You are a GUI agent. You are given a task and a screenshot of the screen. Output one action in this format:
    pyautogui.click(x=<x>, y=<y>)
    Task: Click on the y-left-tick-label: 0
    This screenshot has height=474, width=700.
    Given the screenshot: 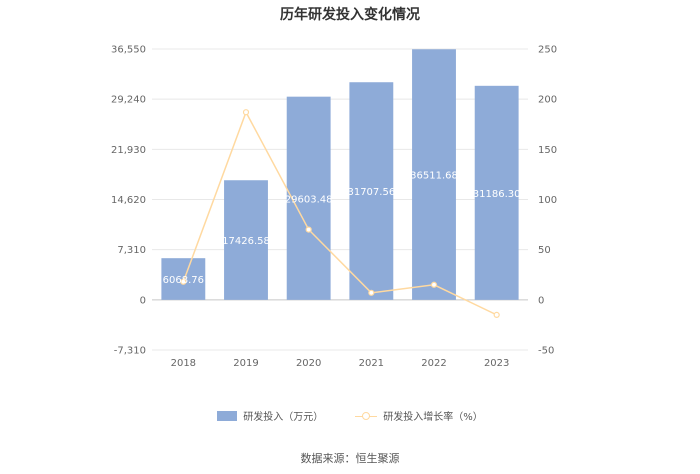 What is the action you would take?
    pyautogui.click(x=143, y=300)
    